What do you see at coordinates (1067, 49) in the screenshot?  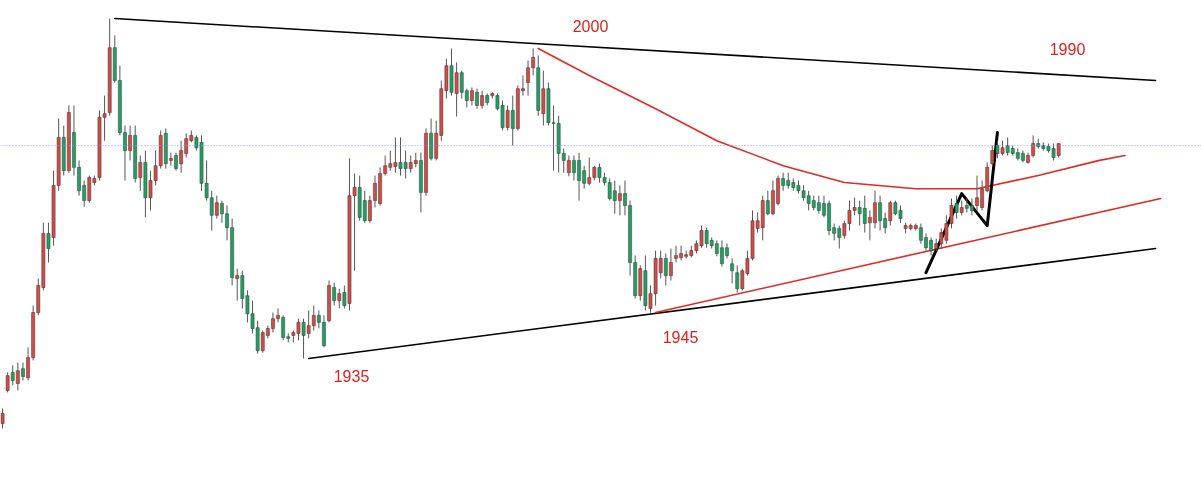 I see `annotation: 1990` at bounding box center [1067, 49].